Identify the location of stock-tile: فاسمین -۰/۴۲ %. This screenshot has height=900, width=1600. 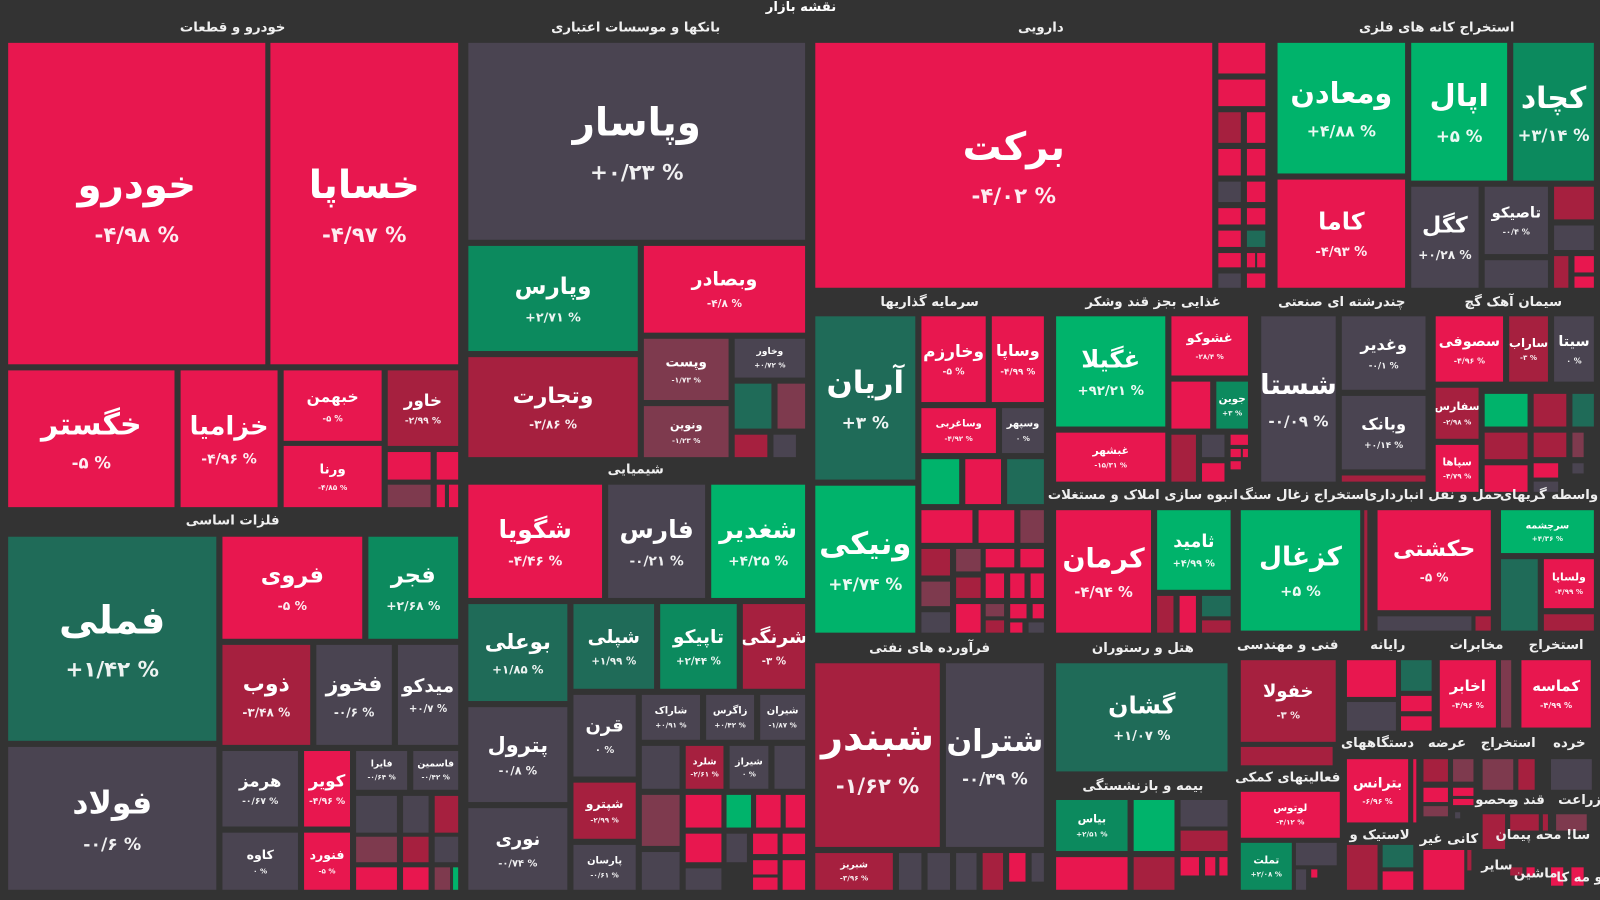
(436, 770).